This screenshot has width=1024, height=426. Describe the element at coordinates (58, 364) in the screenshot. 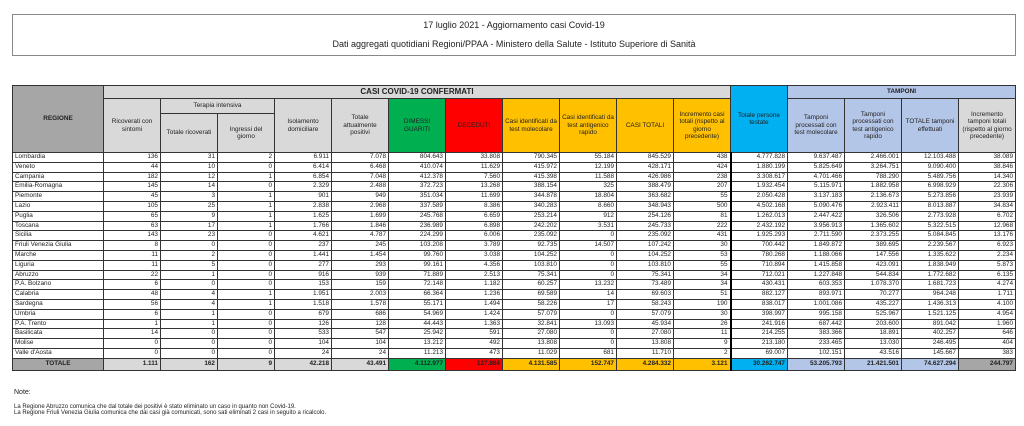

I see `region-cell: TOTALE` at that location.